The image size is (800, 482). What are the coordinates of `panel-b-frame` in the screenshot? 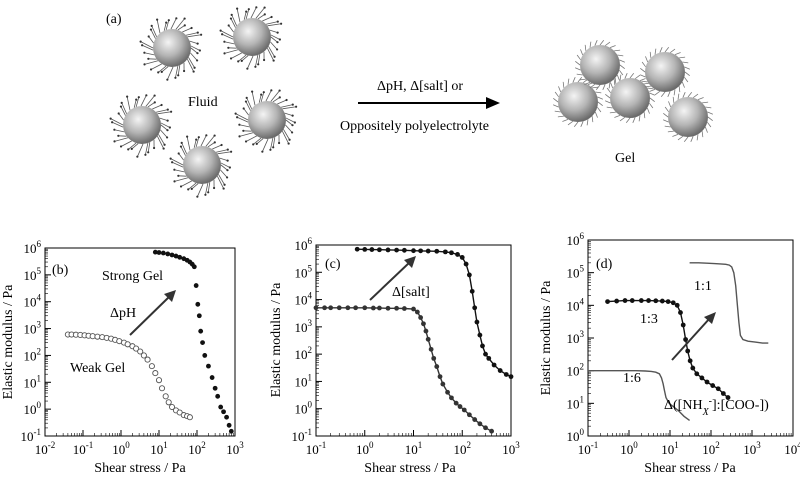 It's located at (140, 342).